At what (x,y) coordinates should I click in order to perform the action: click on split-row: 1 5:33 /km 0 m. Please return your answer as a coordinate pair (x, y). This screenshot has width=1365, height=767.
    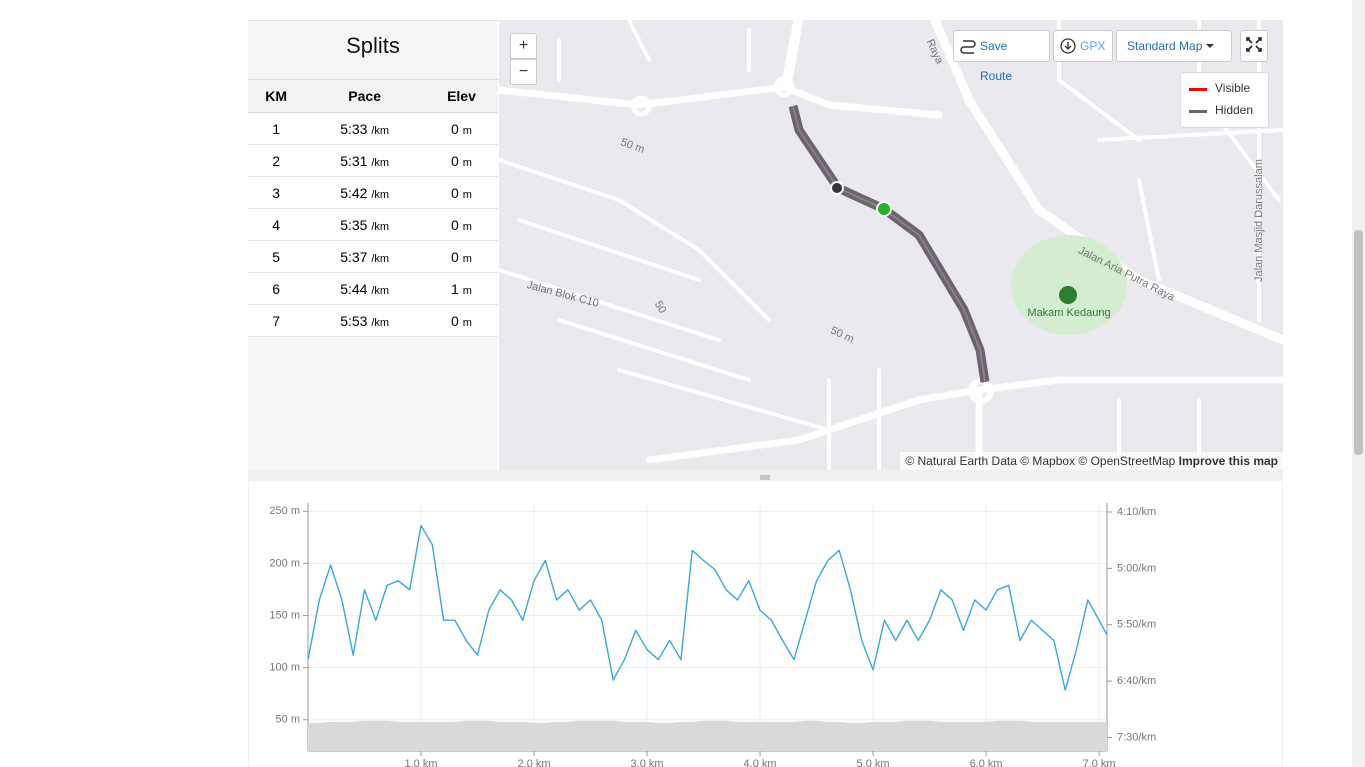
    Looking at the image, I should click on (373, 128).